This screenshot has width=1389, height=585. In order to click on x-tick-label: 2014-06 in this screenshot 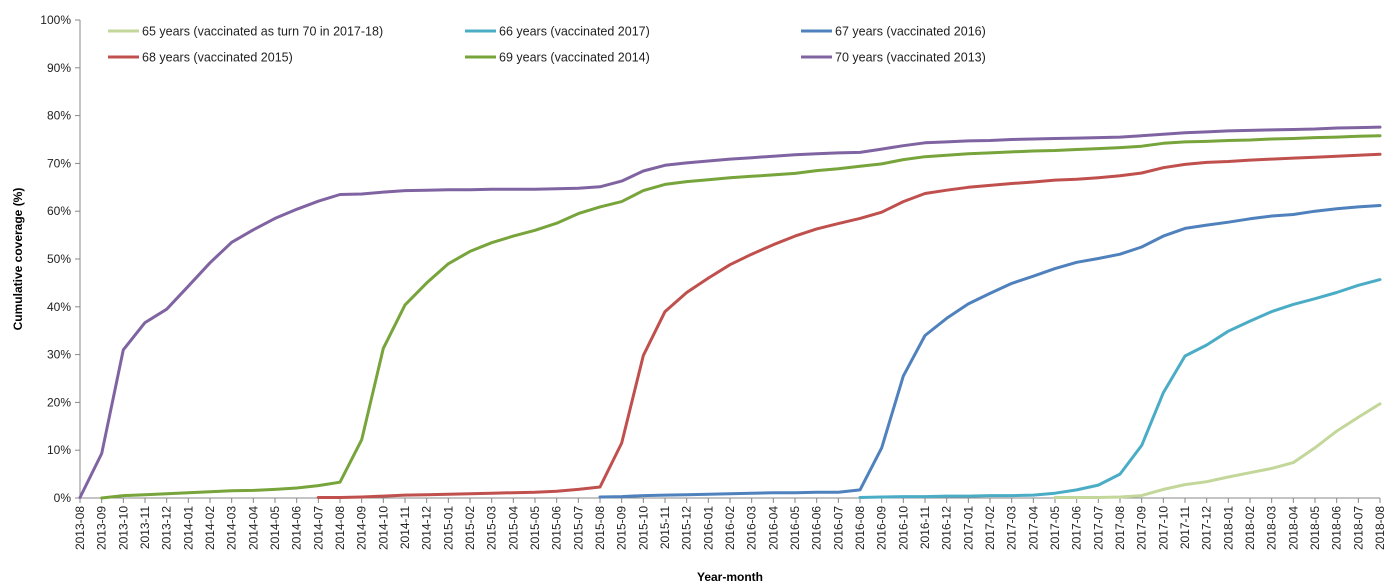, I will do `click(297, 528)`.